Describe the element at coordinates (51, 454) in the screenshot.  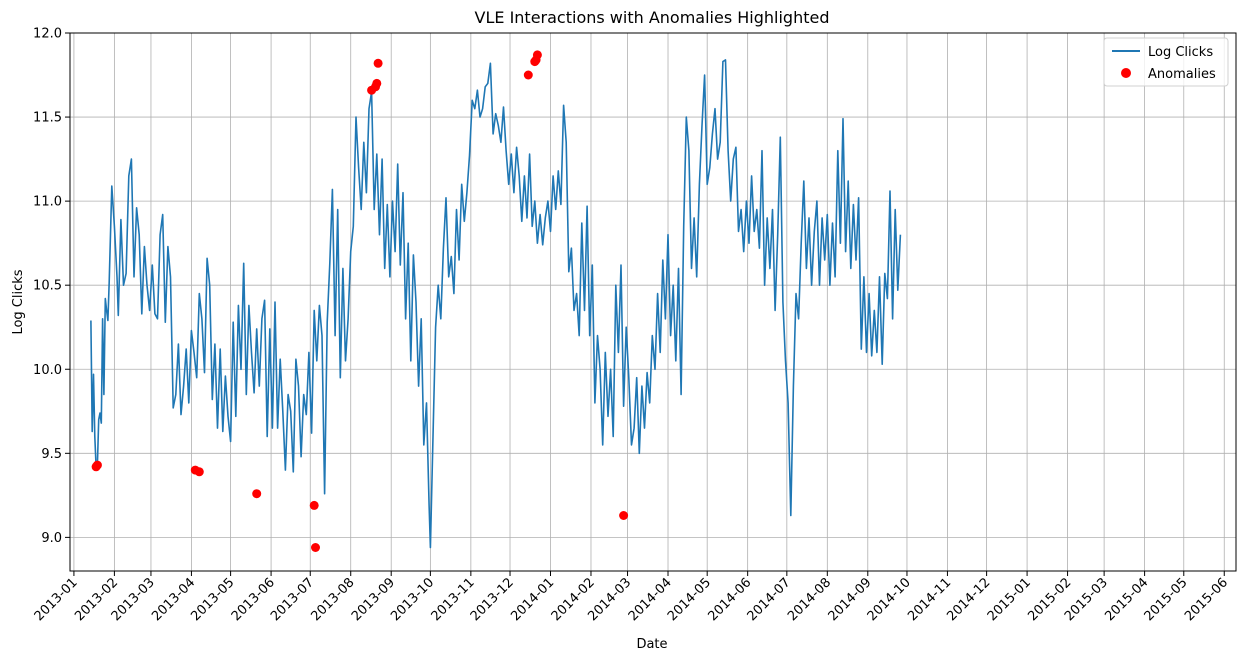
I see `y-tick-label: 9.5` at that location.